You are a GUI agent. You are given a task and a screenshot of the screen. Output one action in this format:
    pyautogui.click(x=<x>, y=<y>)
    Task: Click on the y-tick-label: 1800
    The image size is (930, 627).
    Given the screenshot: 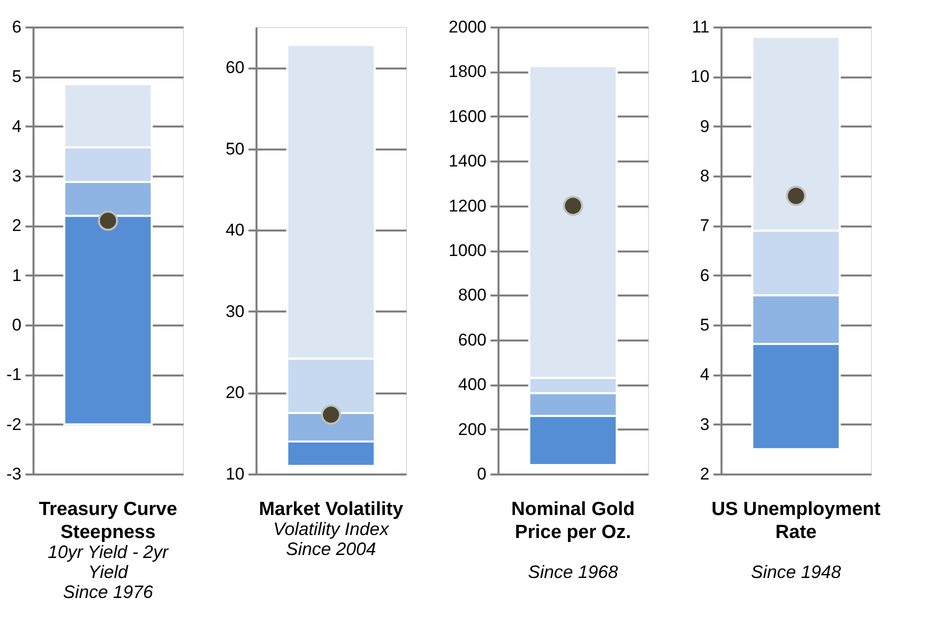 What is the action you would take?
    pyautogui.click(x=467, y=72)
    